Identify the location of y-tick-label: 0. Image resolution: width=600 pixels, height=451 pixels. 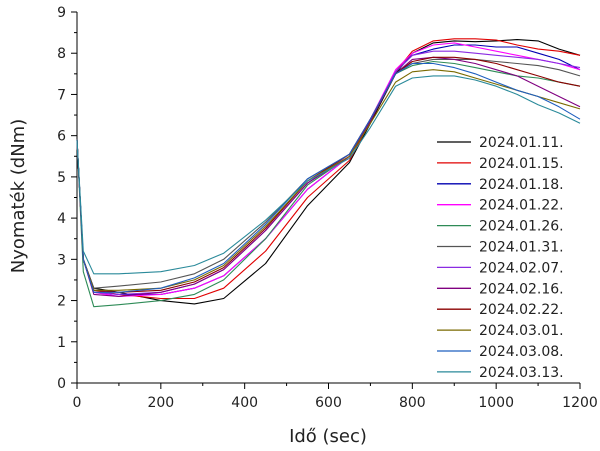
(61, 384).